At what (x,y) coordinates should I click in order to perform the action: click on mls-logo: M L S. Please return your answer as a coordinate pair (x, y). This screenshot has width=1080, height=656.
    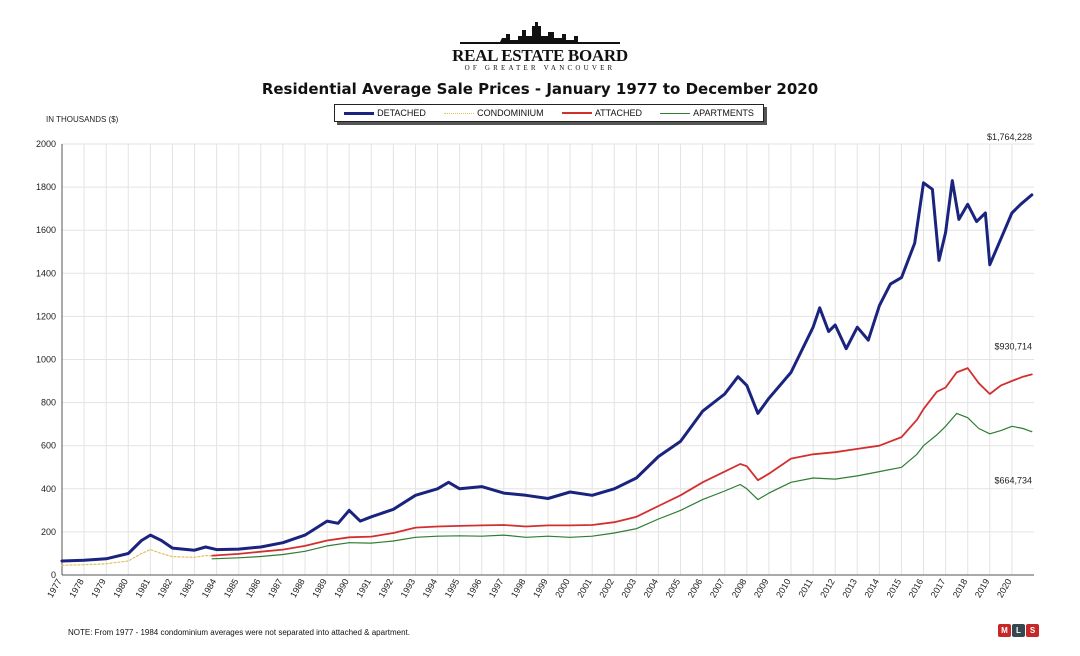
    Looking at the image, I should click on (1018, 630).